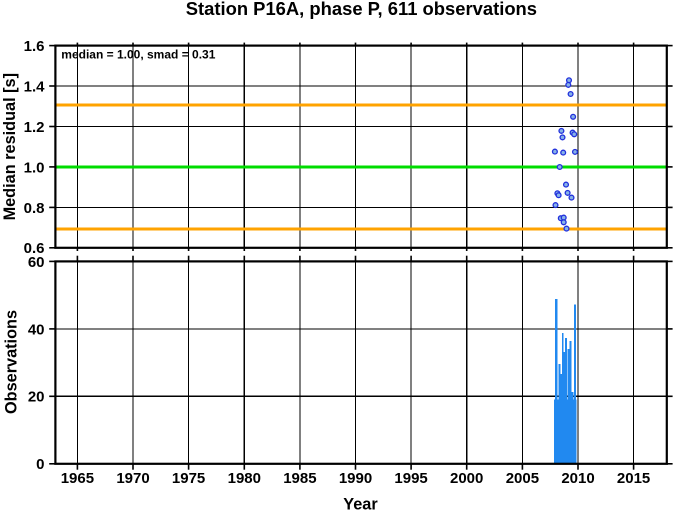 Image resolution: width=673 pixels, height=511 pixels. What do you see at coordinates (11, 362) in the screenshot?
I see `svg-text: Observations` at bounding box center [11, 362].